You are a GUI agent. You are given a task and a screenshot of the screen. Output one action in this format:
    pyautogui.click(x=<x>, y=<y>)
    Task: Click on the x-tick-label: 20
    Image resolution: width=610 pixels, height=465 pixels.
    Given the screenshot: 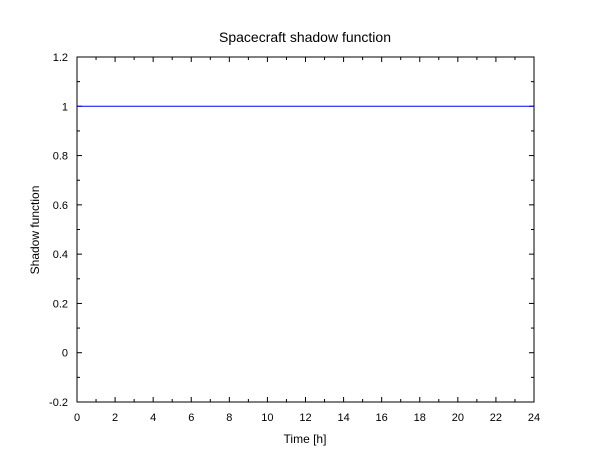 What is the action you would take?
    pyautogui.click(x=458, y=418)
    